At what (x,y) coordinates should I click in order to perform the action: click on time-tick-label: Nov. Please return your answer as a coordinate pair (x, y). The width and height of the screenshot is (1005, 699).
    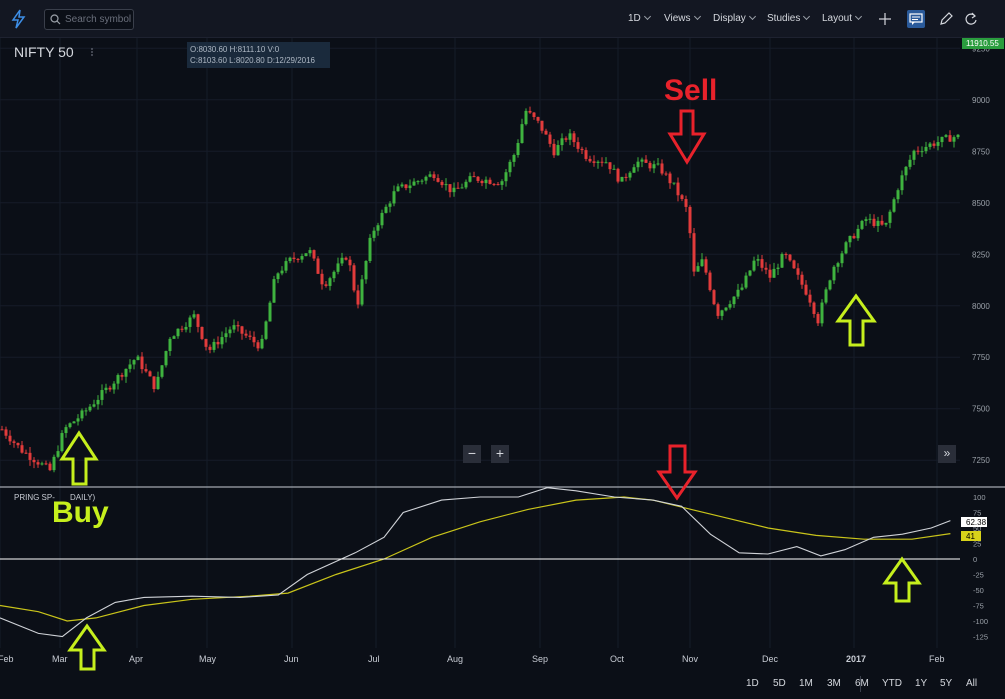
    Looking at the image, I should click on (690, 659).